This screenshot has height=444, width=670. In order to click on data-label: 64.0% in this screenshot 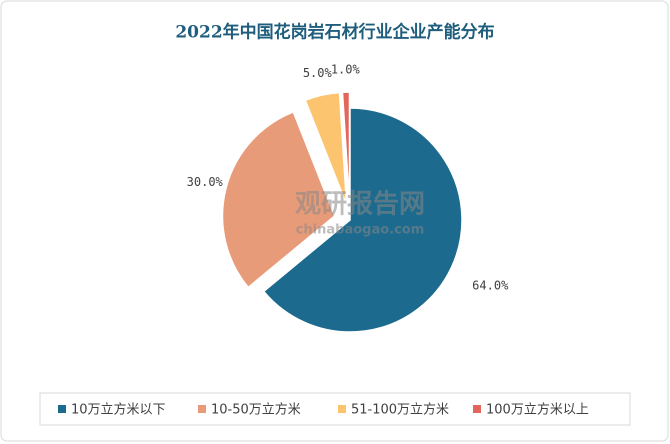, I will do `click(490, 285)`.